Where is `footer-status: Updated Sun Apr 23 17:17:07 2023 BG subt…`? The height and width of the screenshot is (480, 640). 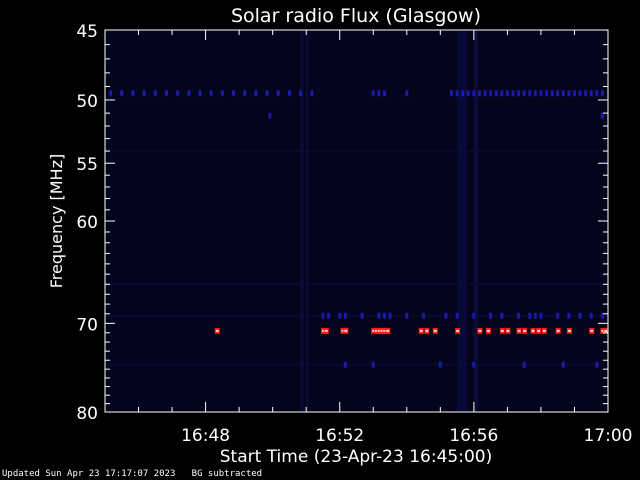 footer-status: Updated Sun Apr 23 17:17:07 2023 BG subt… is located at coordinates (132, 474).